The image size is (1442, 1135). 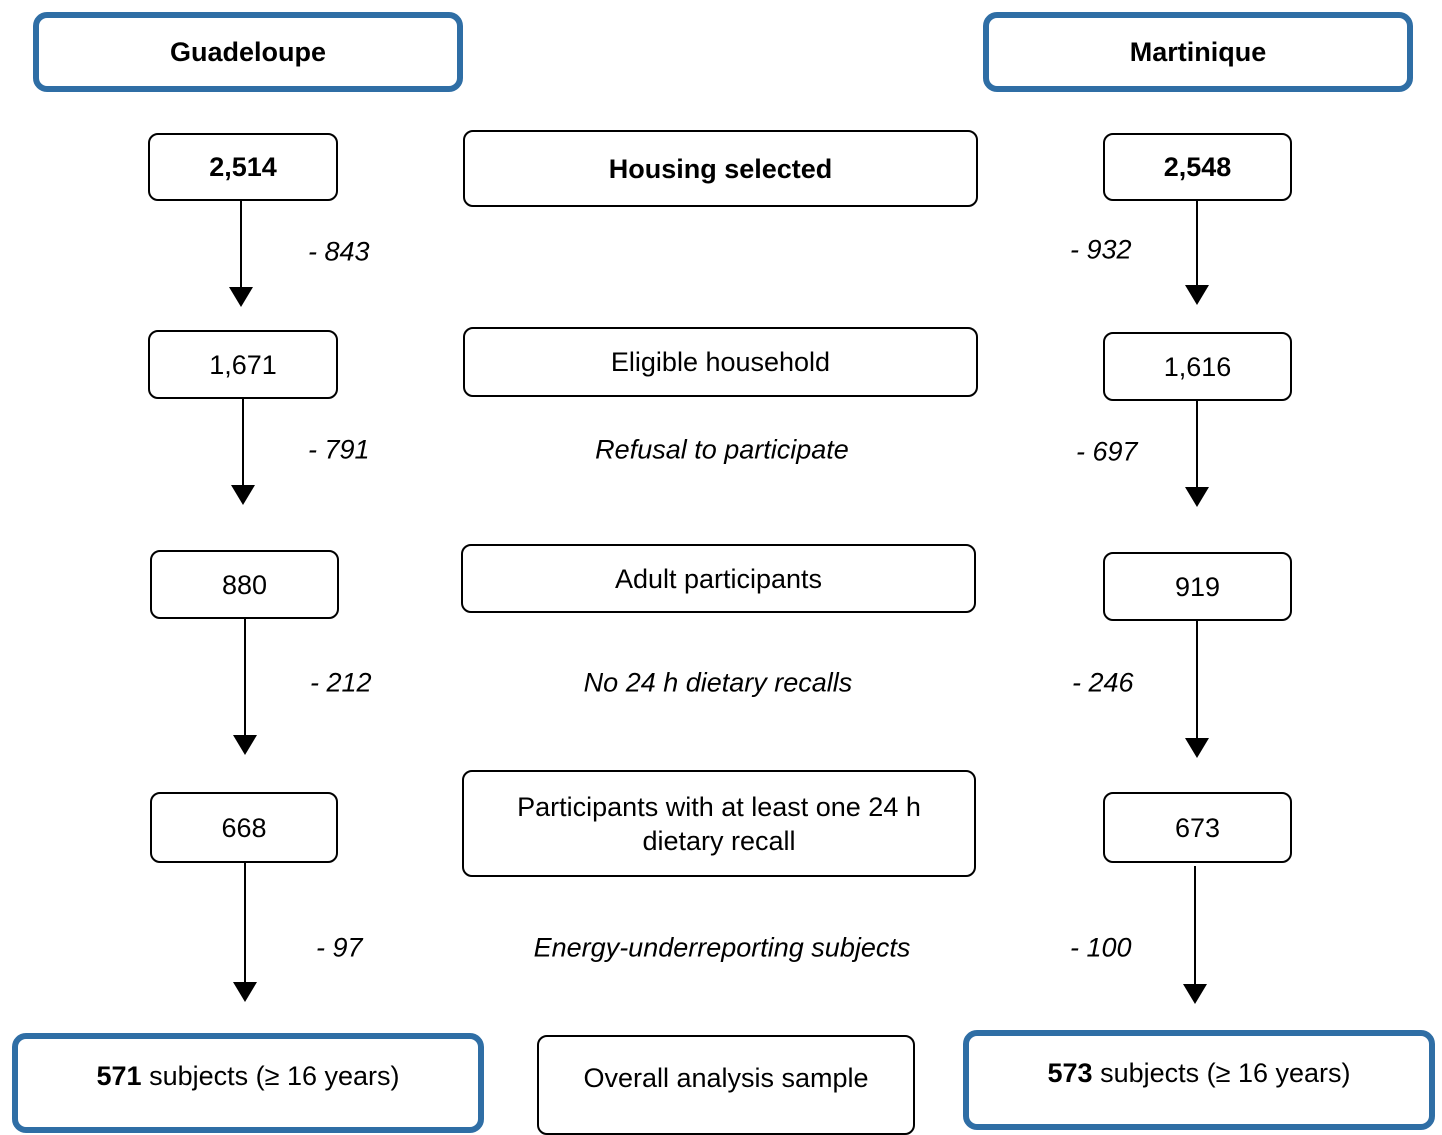 I want to click on exclusion-count: - 212, so click(x=341, y=682).